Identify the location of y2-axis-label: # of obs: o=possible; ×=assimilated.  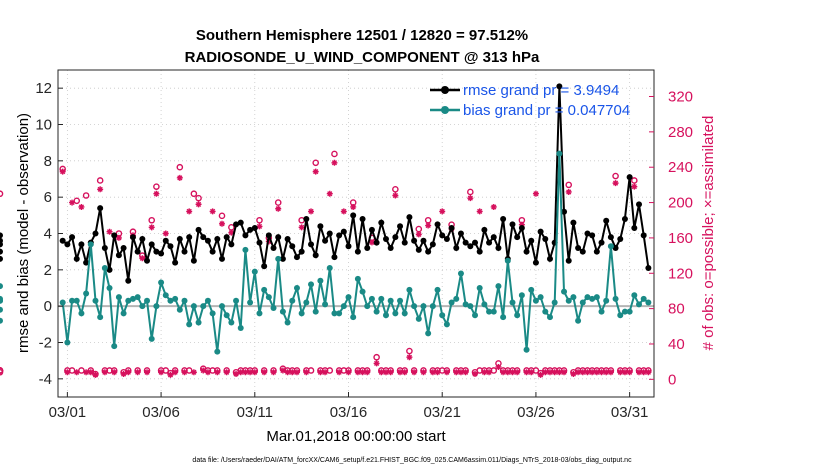
(708, 233).